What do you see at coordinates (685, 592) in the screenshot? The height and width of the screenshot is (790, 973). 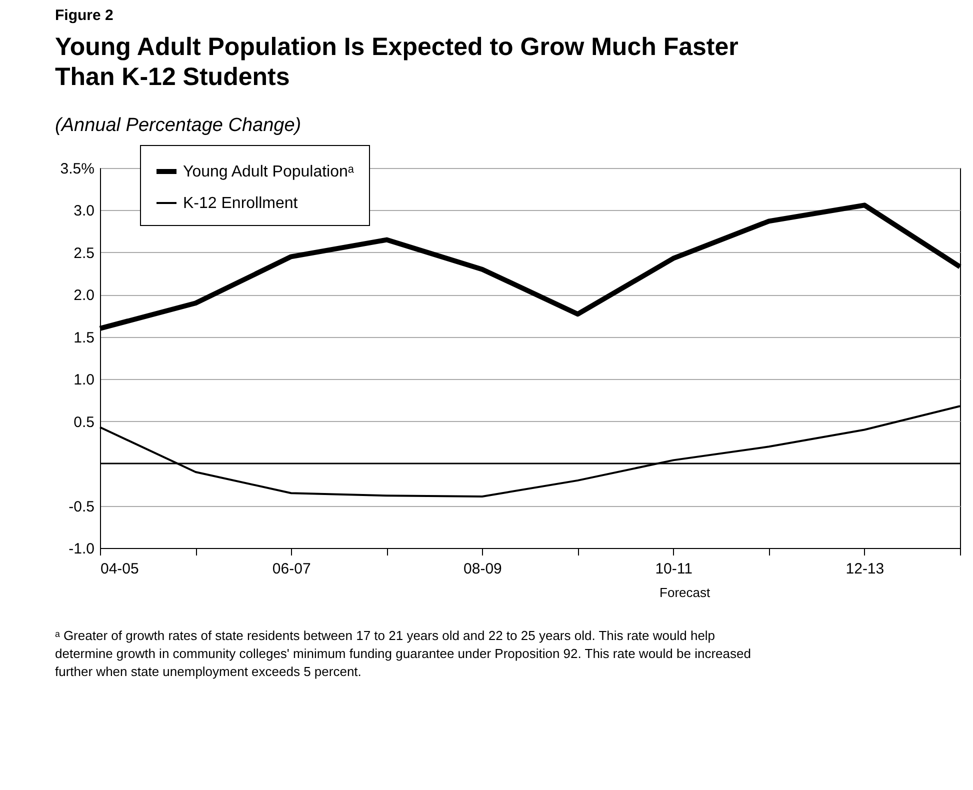 I see `text: Forecast` at bounding box center [685, 592].